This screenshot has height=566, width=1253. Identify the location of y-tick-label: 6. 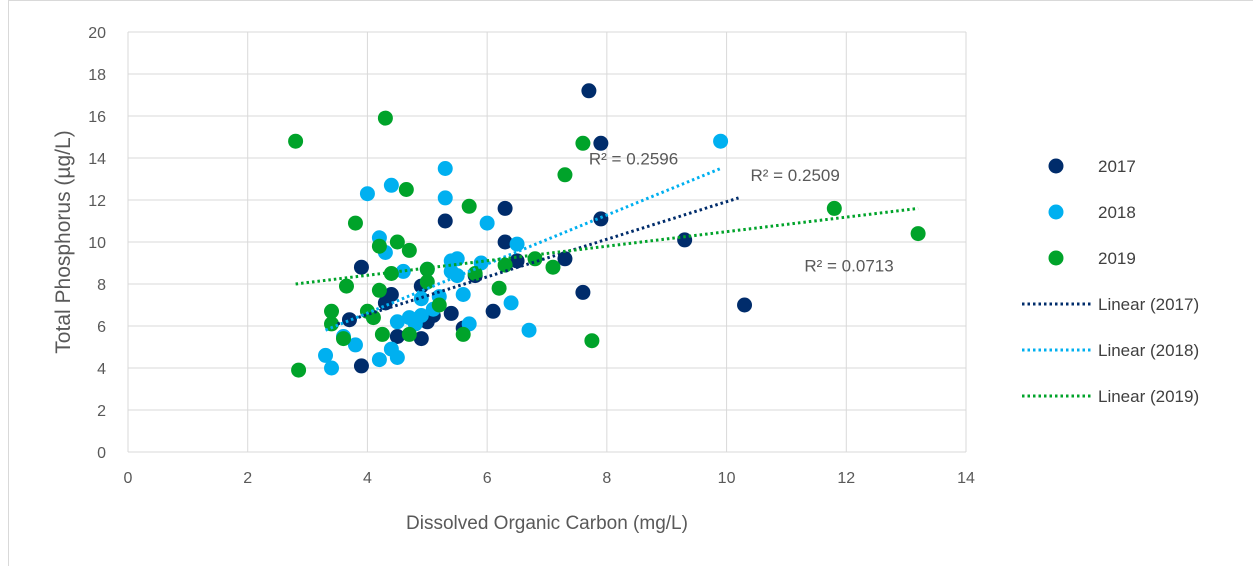
(101, 327).